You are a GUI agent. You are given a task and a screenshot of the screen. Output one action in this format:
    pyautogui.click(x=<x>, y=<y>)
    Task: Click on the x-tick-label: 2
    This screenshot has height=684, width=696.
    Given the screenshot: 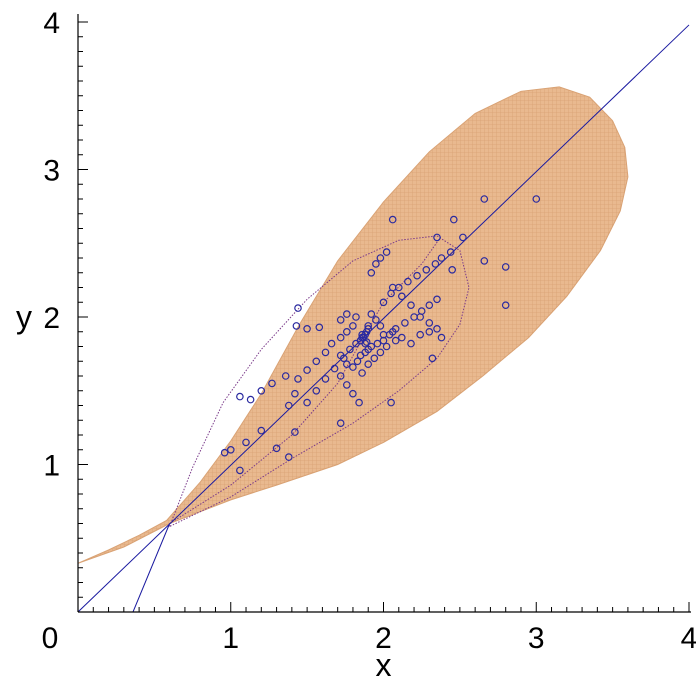 What is the action you would take?
    pyautogui.click(x=383, y=638)
    